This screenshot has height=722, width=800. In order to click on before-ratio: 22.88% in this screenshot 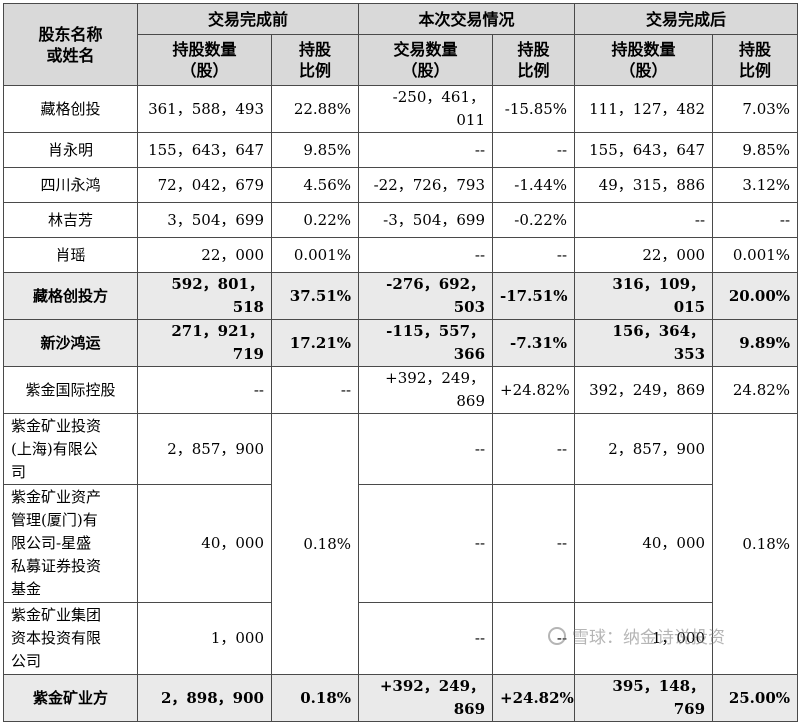, I will do `click(315, 109)`.